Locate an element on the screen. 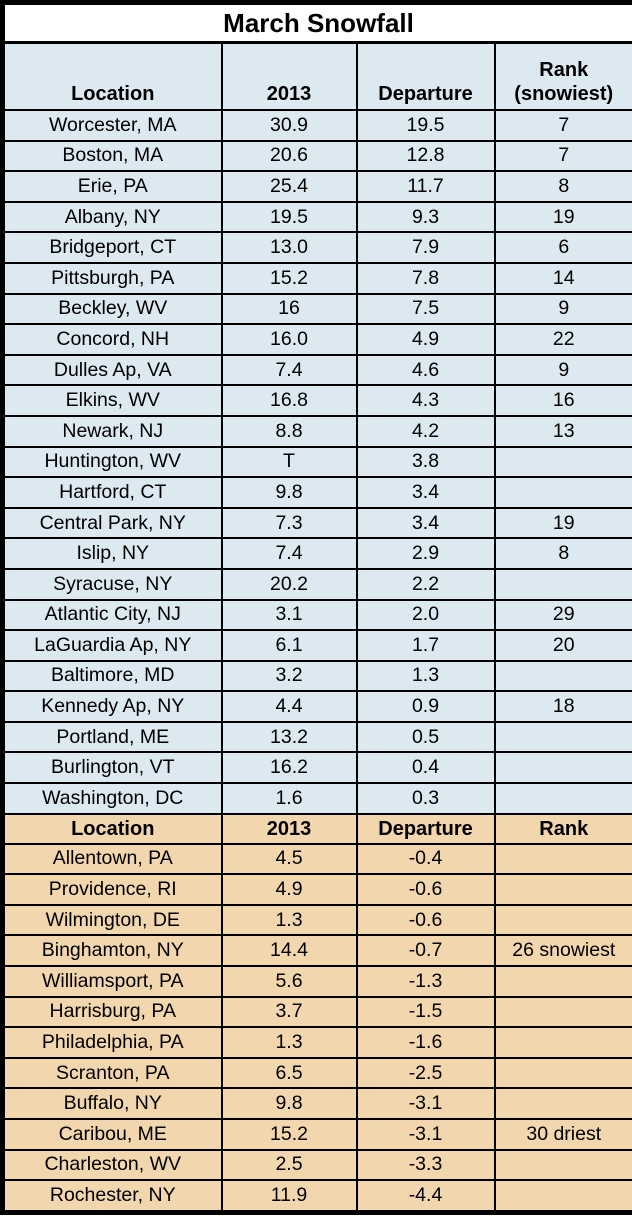 The image size is (632, 1228). table-row: Caribou, ME 15.2 -3.1 30 driest is located at coordinates (316, 1134).